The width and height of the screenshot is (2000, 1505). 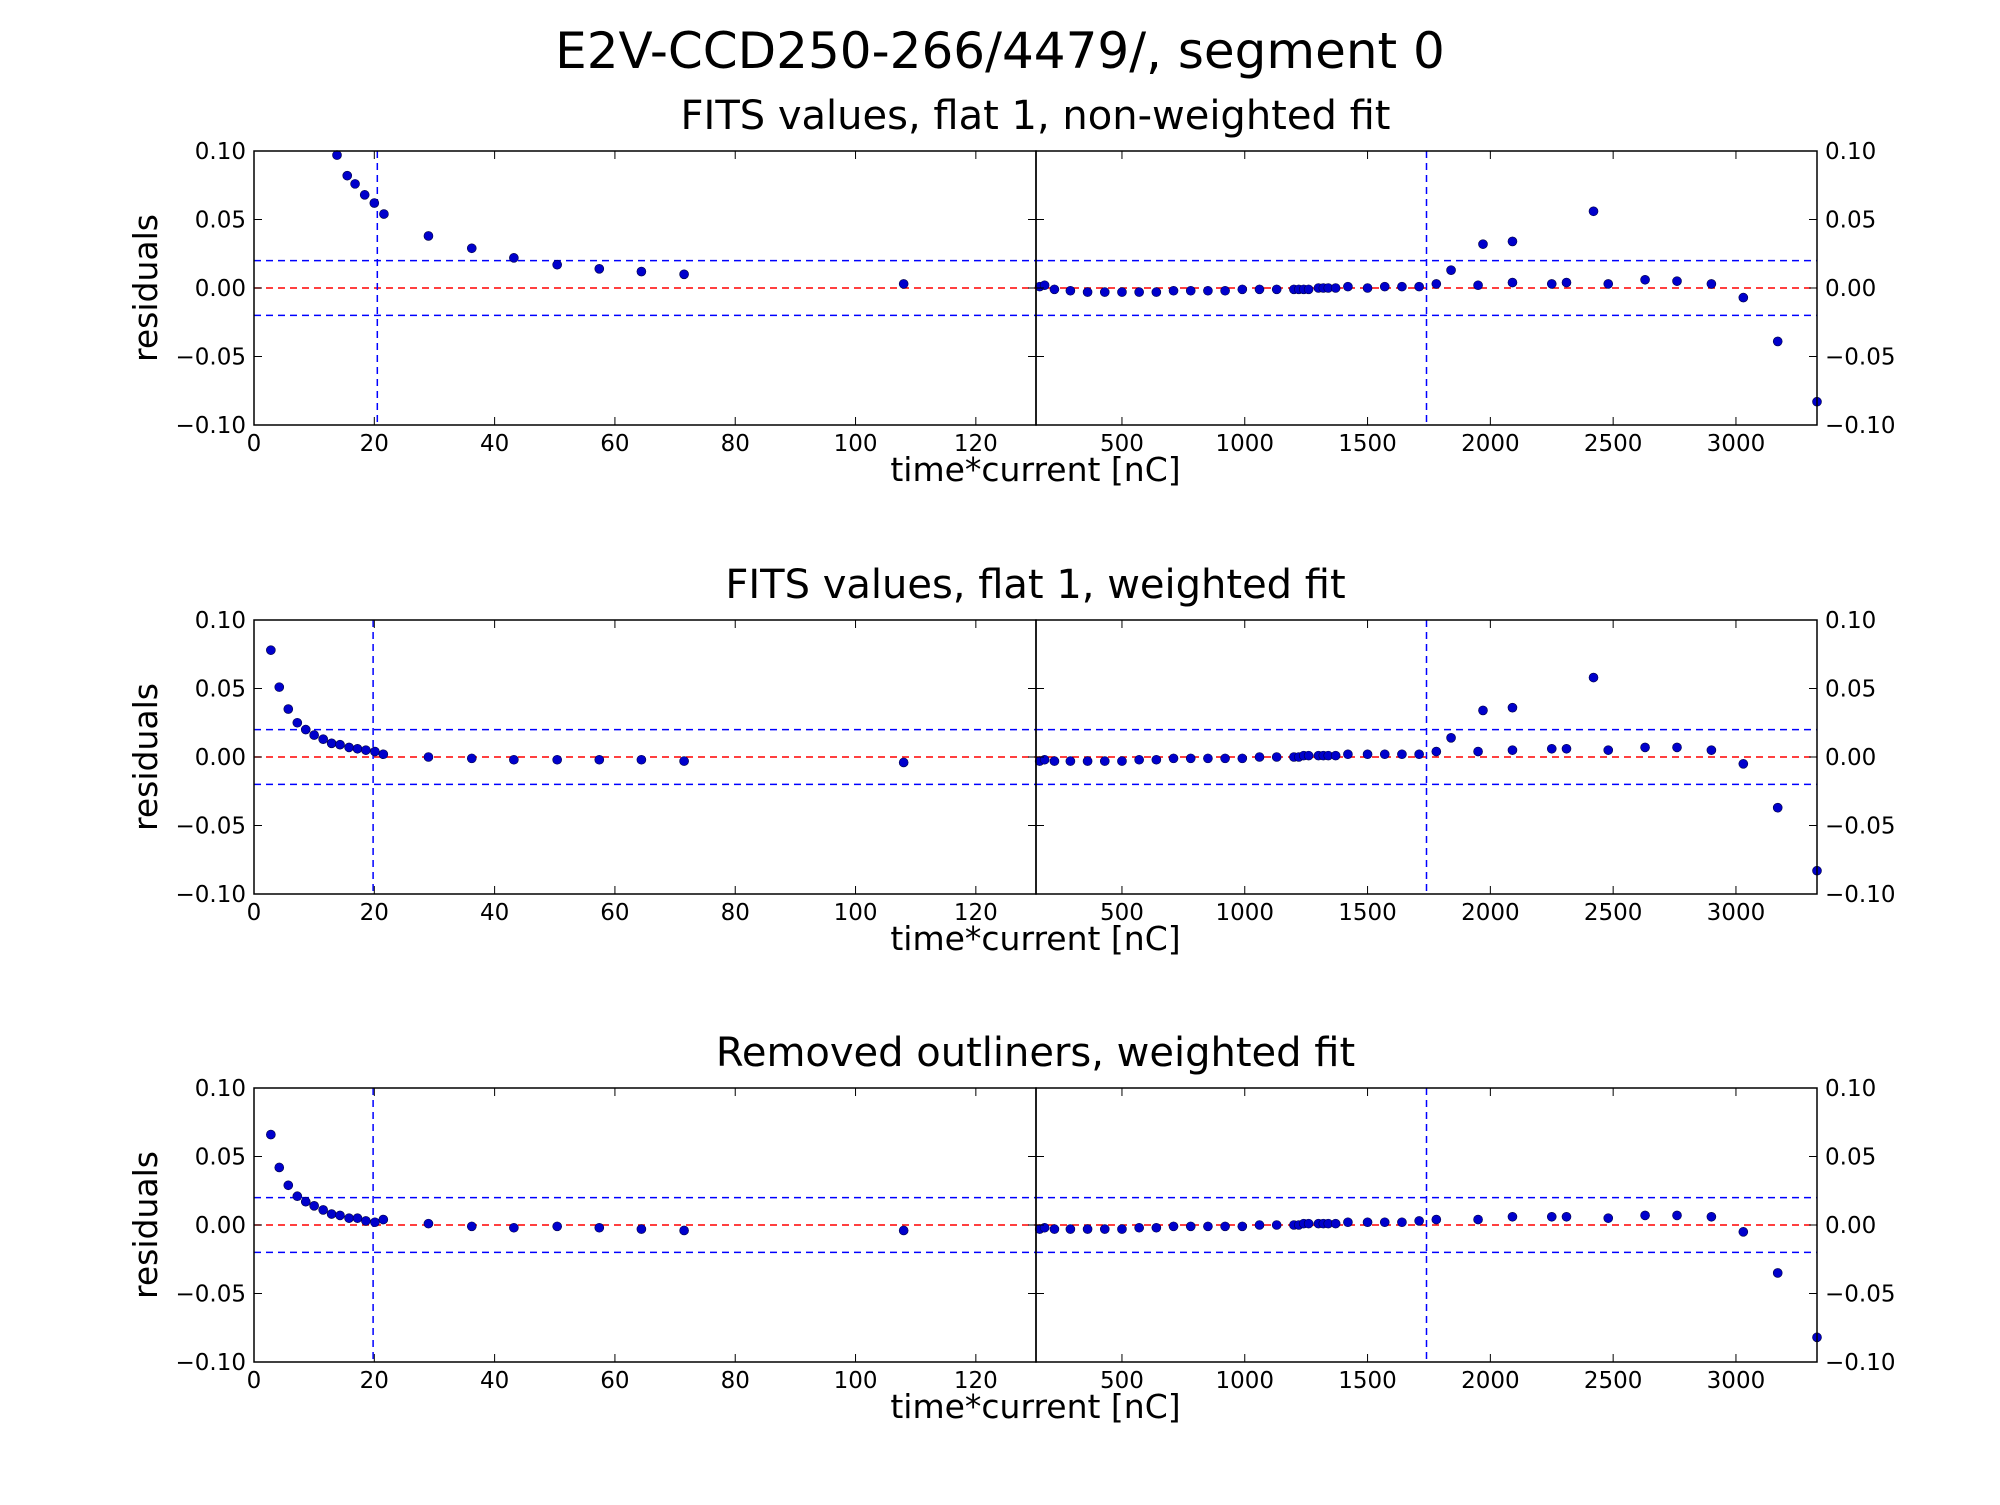 I want to click on x-tick-label: 2000, so click(x=1490, y=913).